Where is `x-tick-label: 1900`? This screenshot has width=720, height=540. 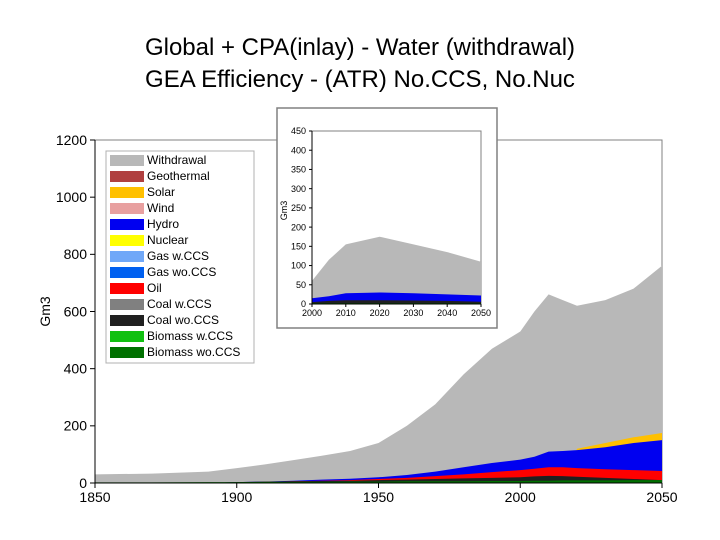 x-tick-label: 1900 is located at coordinates (236, 497).